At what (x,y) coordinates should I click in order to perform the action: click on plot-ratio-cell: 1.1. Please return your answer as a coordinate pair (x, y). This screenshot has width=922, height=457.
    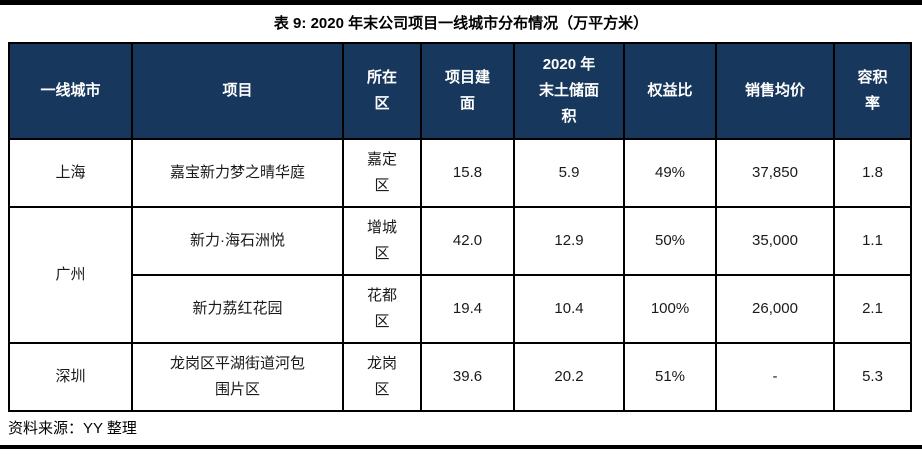
    Looking at the image, I should click on (872, 241).